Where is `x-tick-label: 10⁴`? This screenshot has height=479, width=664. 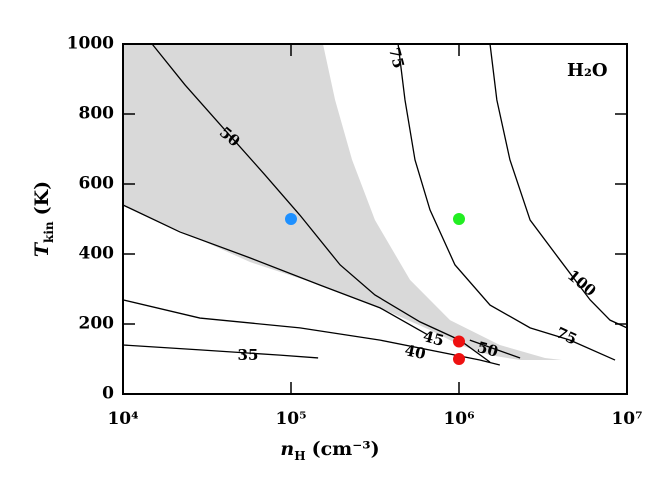
x-tick-label: 10⁴ is located at coordinates (122, 419).